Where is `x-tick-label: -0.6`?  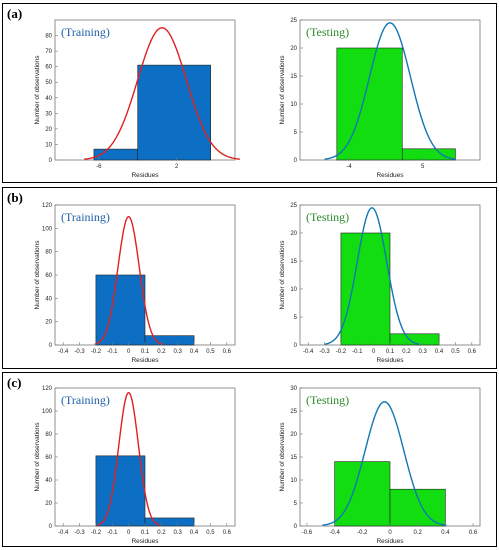
x-tick-label: -0.6 is located at coordinates (307, 533).